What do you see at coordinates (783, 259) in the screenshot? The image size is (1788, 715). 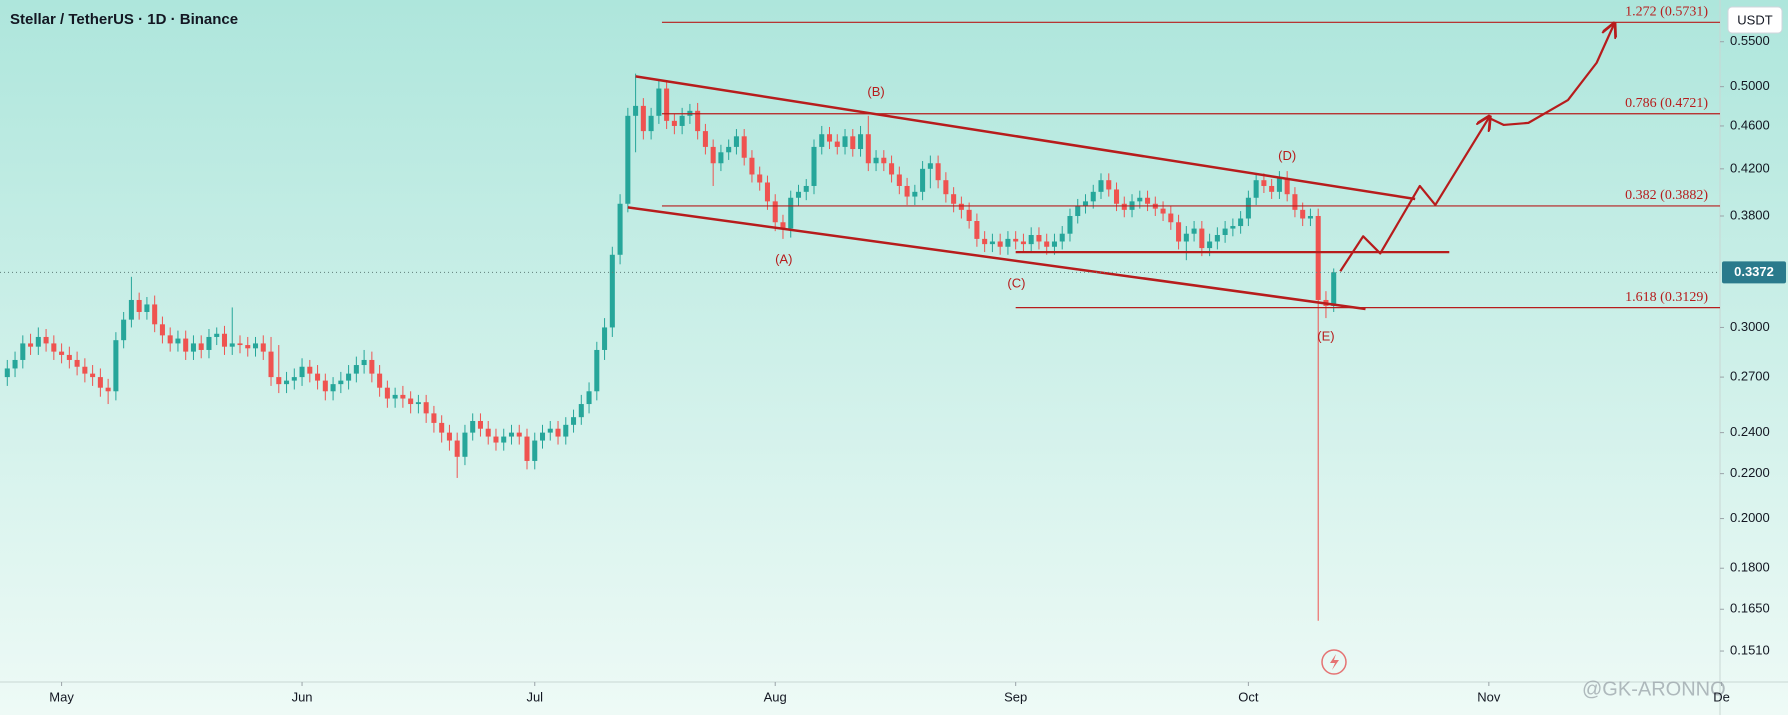 I see `wave-label: (A)` at bounding box center [783, 259].